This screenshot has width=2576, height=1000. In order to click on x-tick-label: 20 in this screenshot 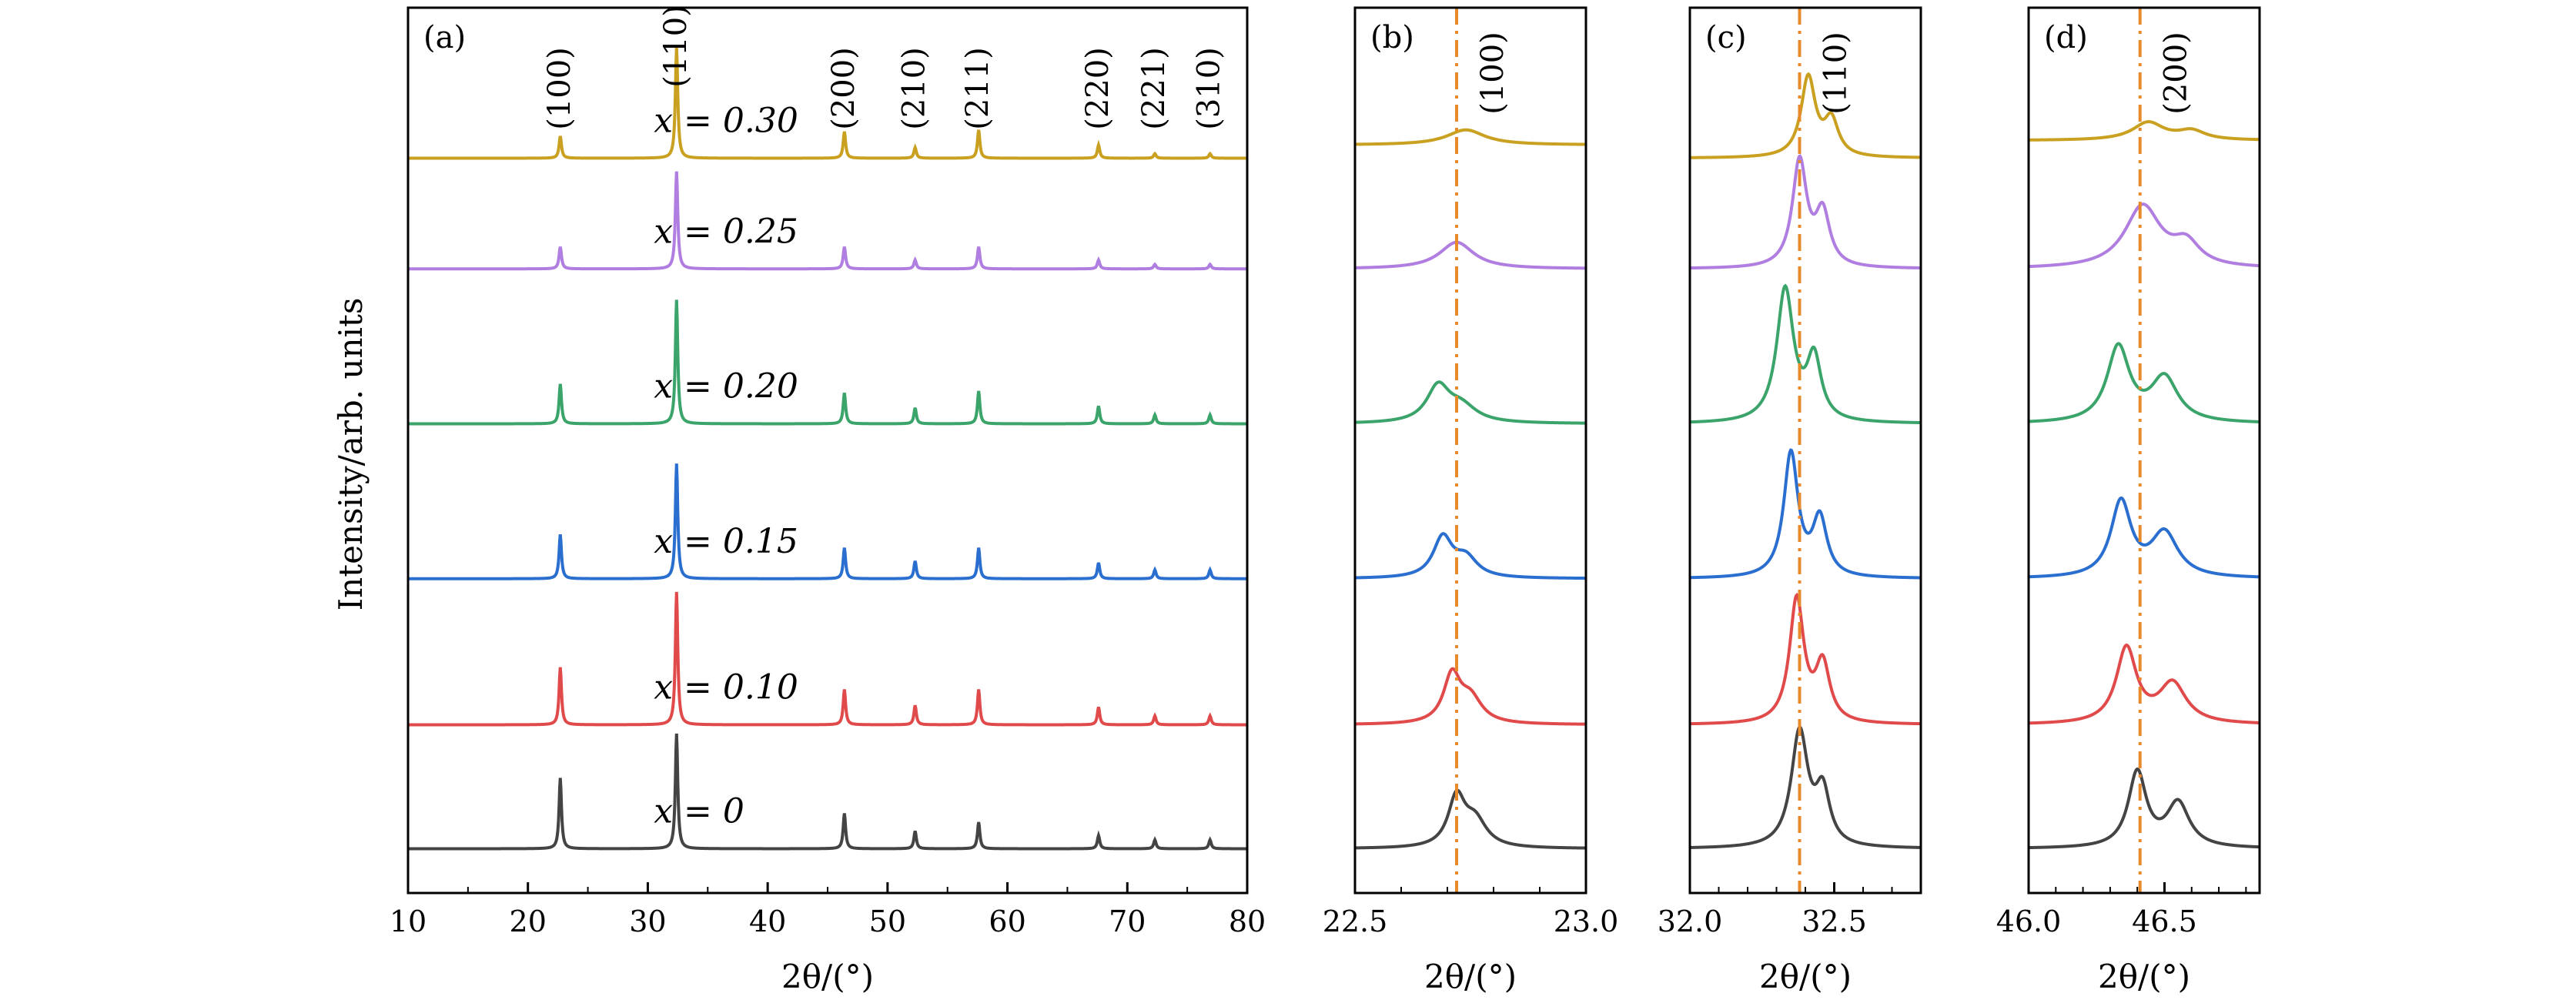, I will do `click(528, 921)`.